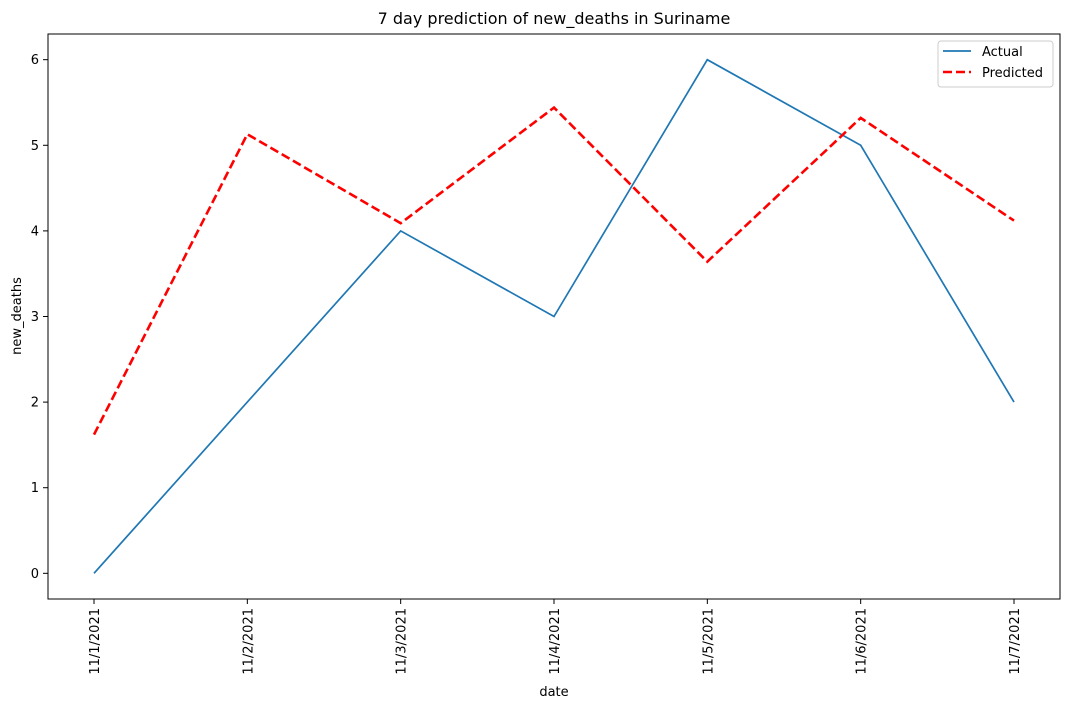 The width and height of the screenshot is (1070, 709). What do you see at coordinates (402, 641) in the screenshot?
I see `x-tick-label: 11/3/2021` at bounding box center [402, 641].